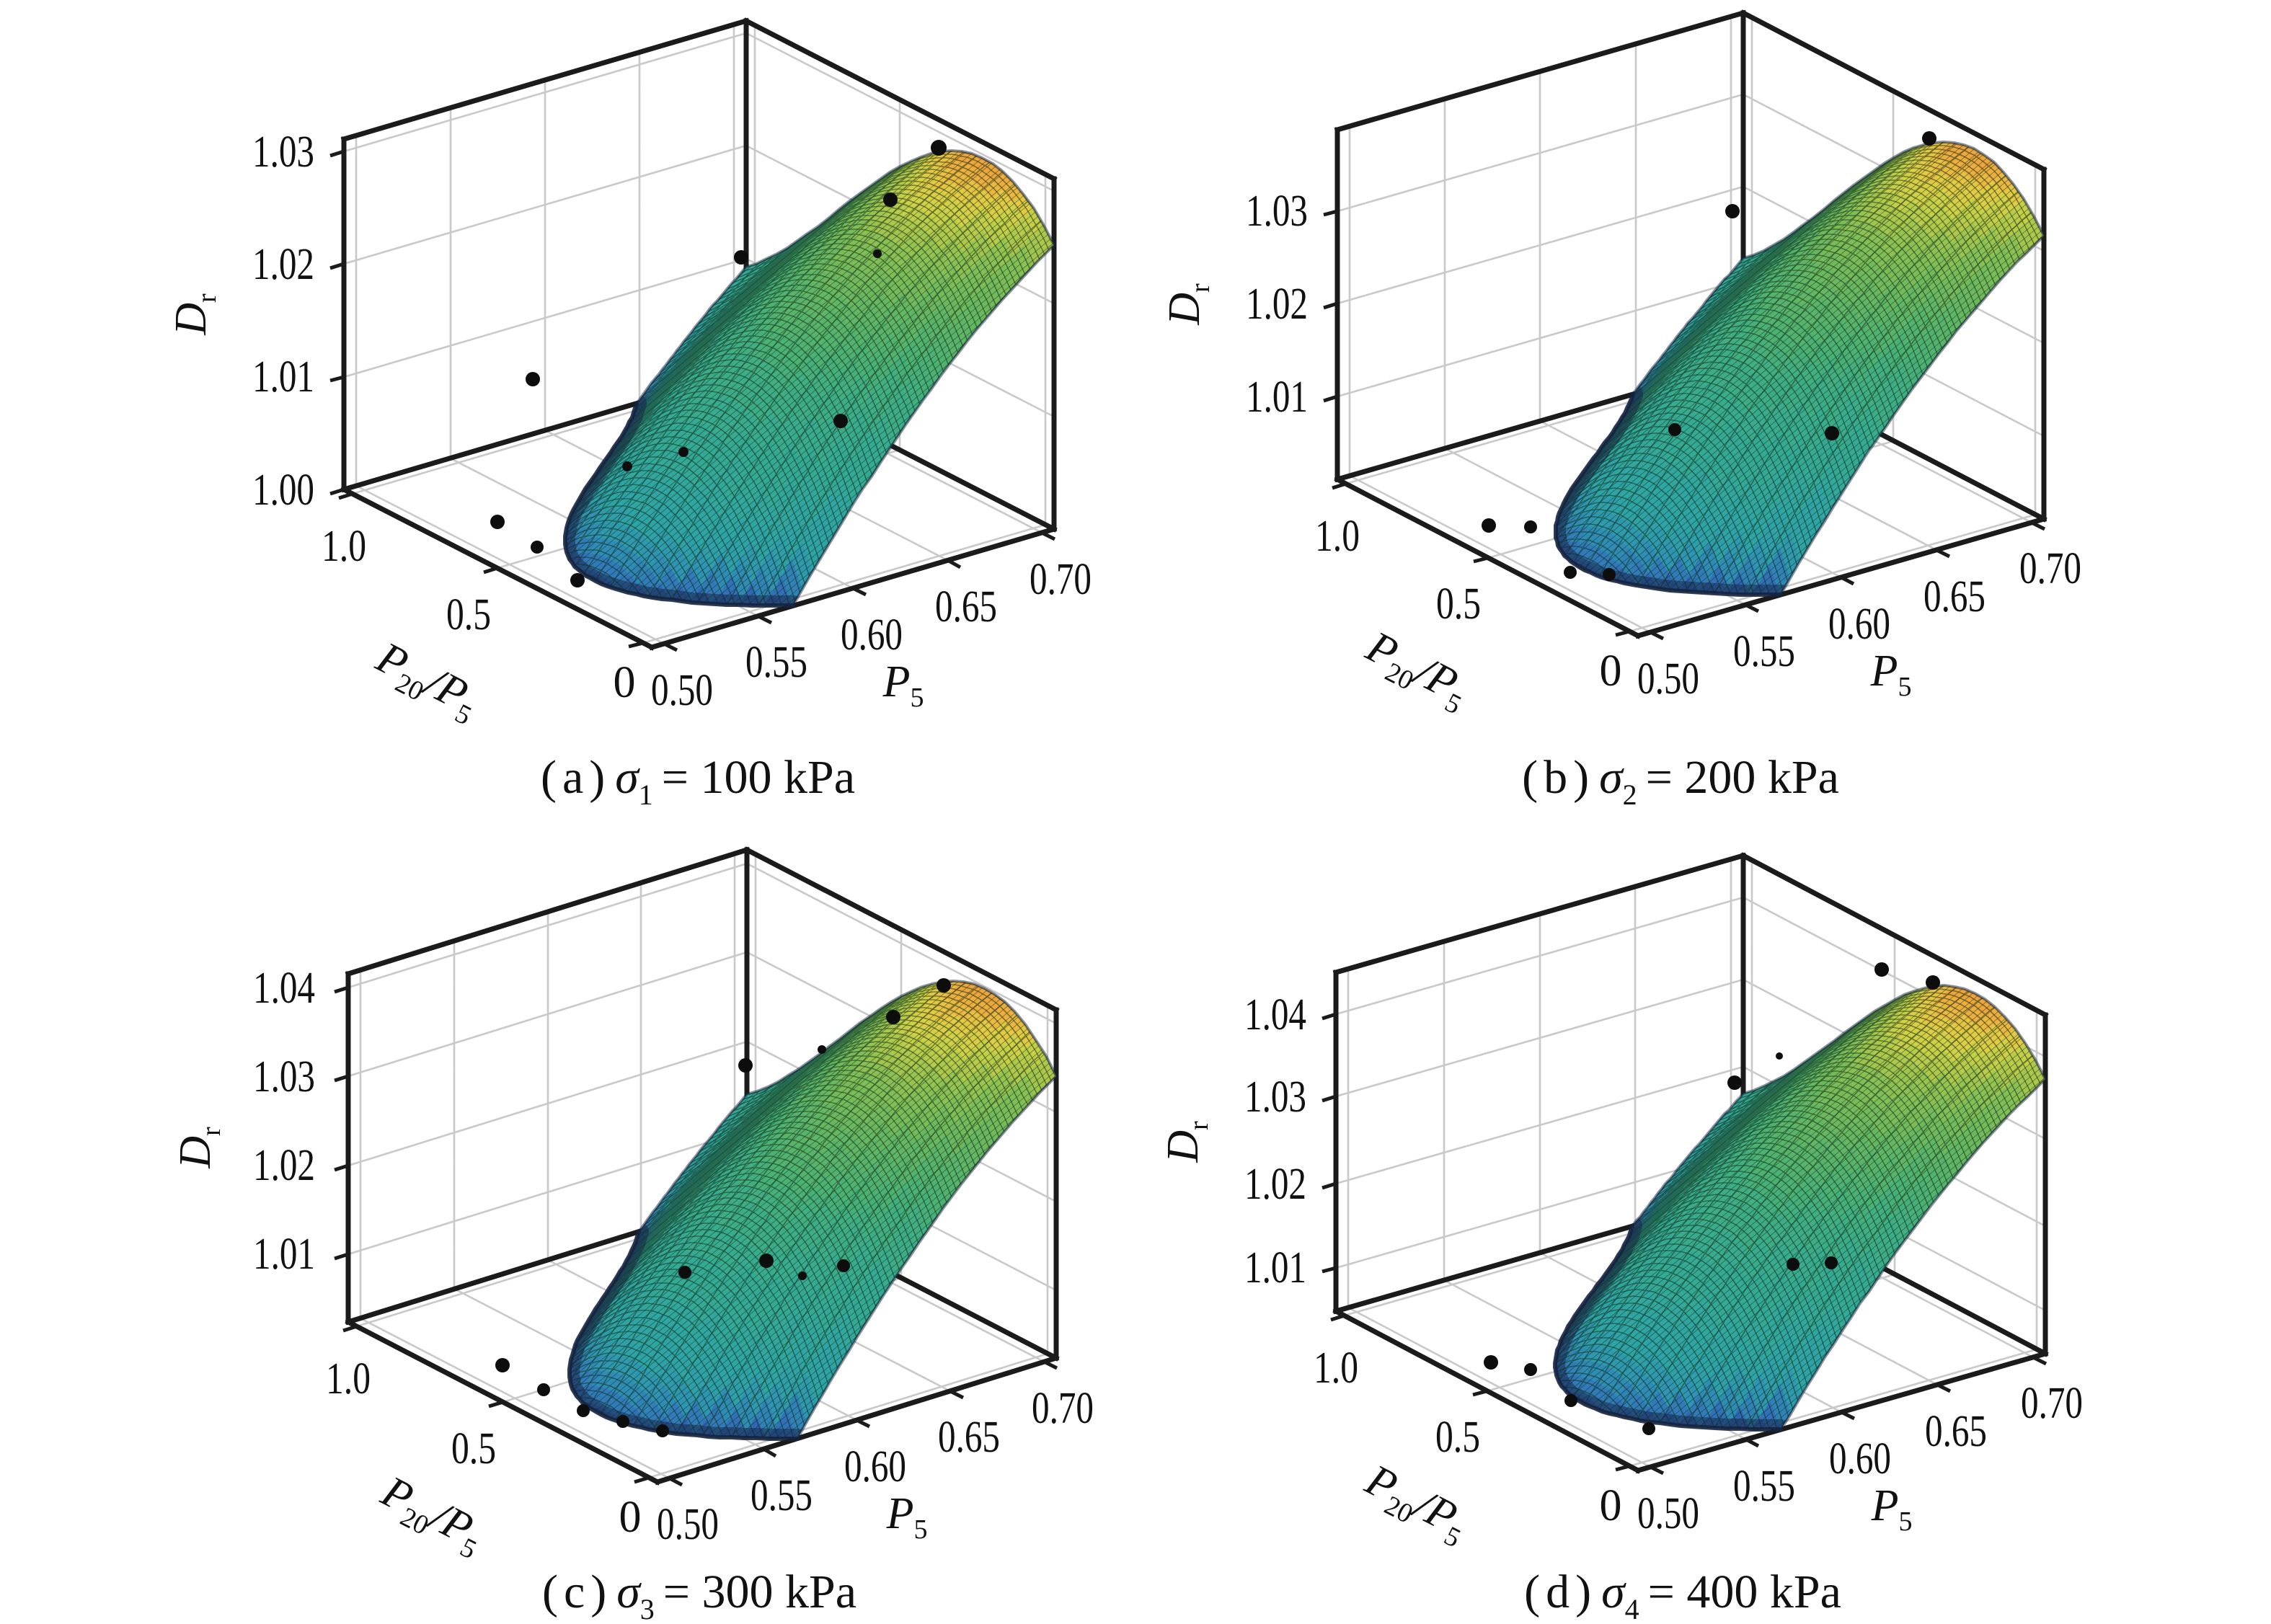 Image resolution: width=2271 pixels, height=1624 pixels. What do you see at coordinates (1682, 1595) in the screenshot?
I see `svg-text:(d)σ4= 400 kPa: (d) σ4 = 400 kPa` at bounding box center [1682, 1595].